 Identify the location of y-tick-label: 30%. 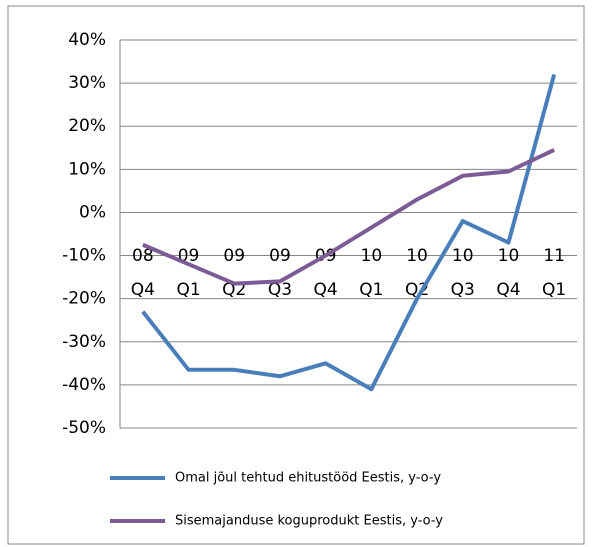
(87, 83).